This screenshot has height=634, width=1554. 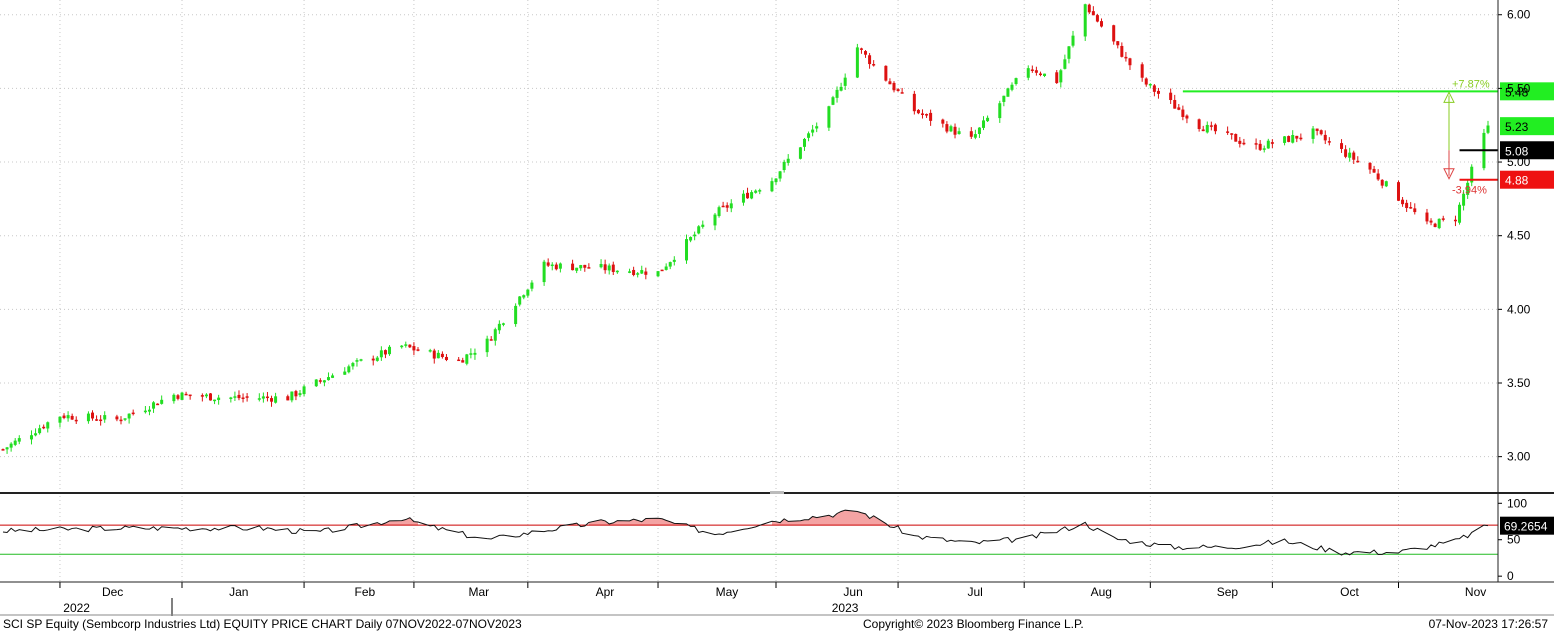 I want to click on support-tag-bg, so click(x=1527, y=179).